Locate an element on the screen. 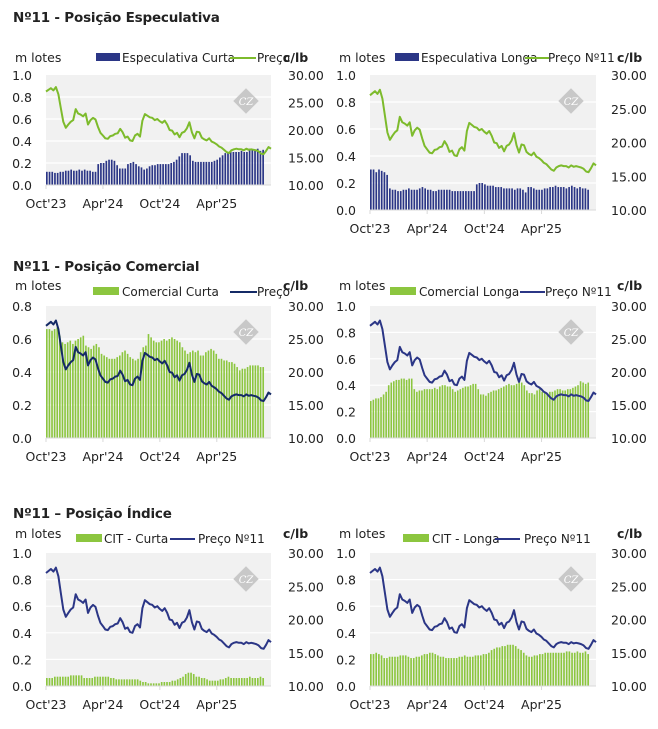 Image resolution: width=658 pixels, height=729 pixels. legend-bar-label: Comercial Longa is located at coordinates (469, 292).